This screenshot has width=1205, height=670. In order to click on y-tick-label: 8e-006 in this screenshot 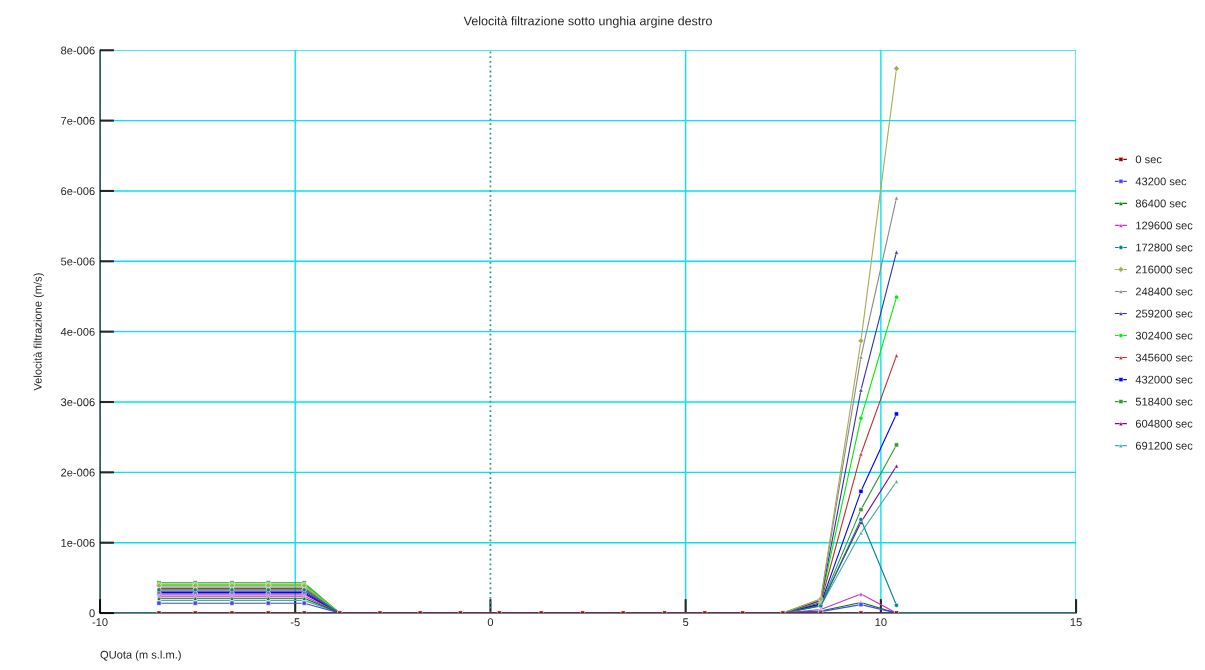, I will do `click(78, 50)`.